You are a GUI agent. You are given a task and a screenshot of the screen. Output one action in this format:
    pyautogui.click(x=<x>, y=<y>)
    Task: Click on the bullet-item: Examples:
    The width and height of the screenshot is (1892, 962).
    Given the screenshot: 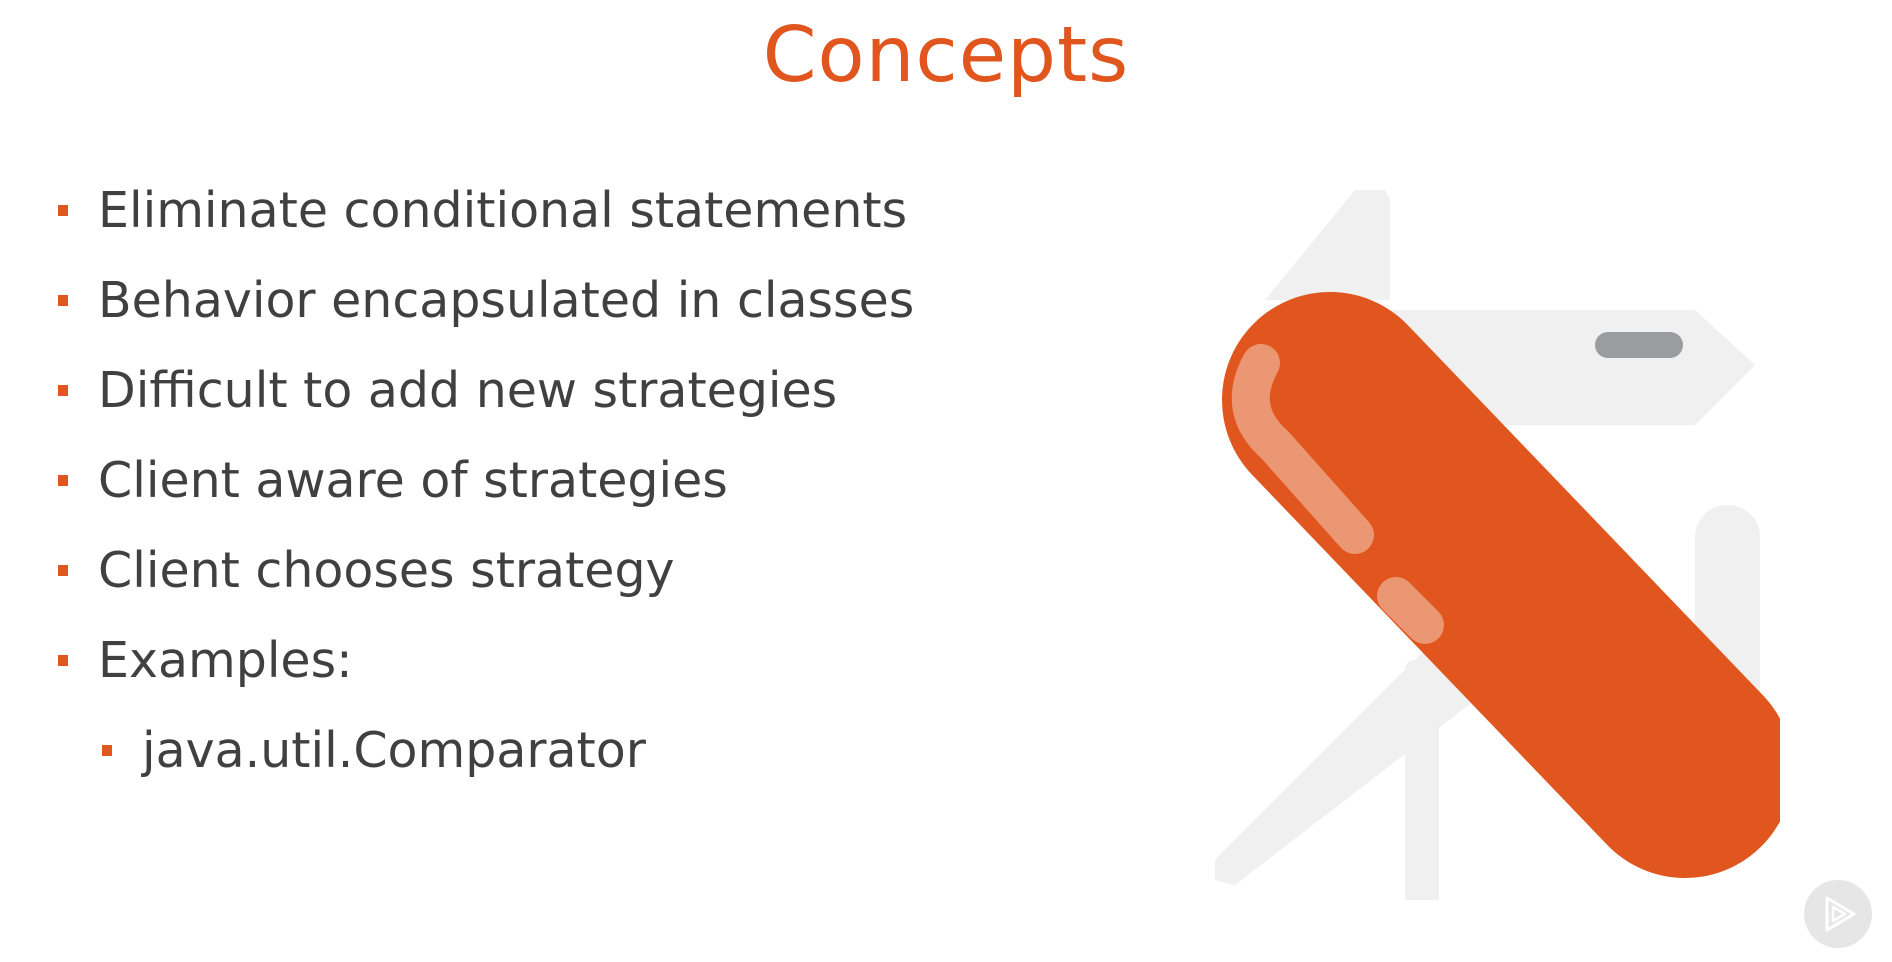 What is the action you would take?
    pyautogui.click(x=486, y=663)
    